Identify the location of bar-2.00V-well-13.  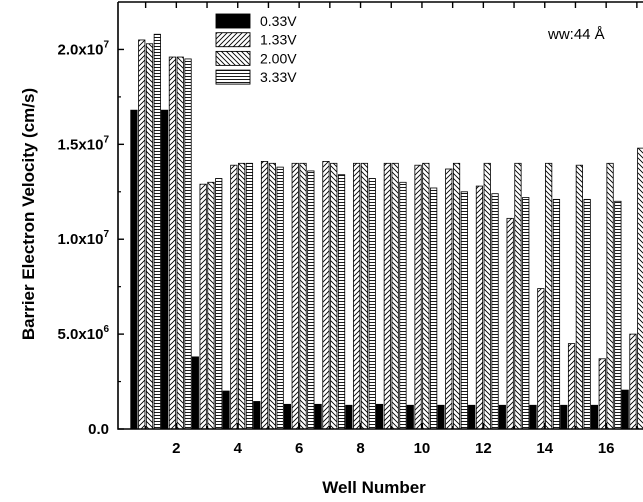
(518, 295).